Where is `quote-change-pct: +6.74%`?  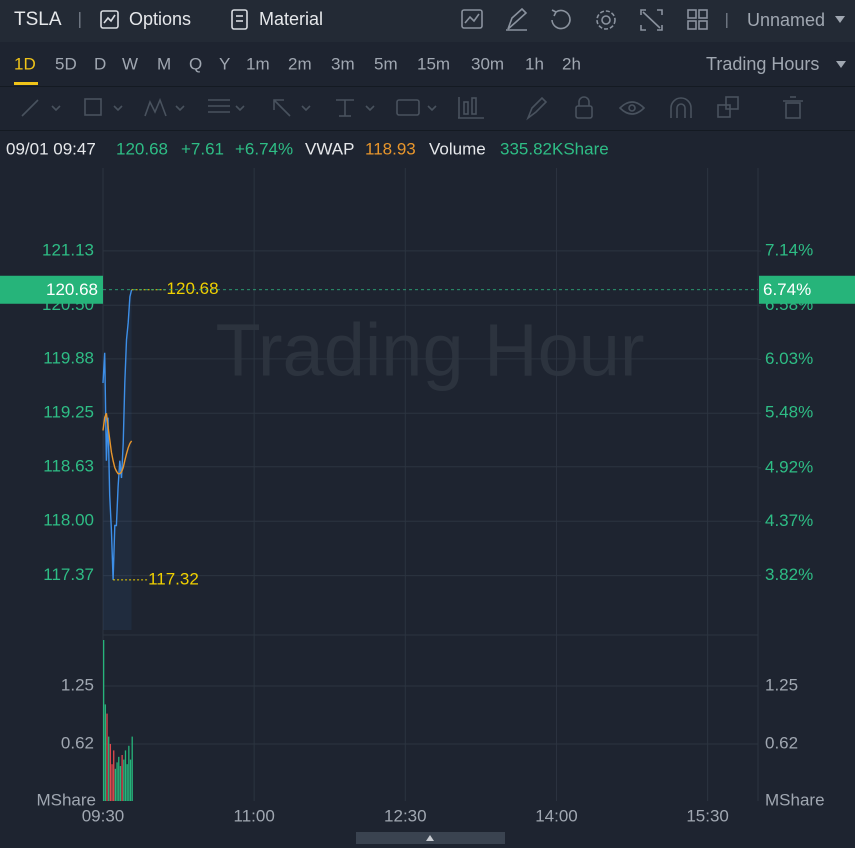 quote-change-pct: +6.74% is located at coordinates (264, 148).